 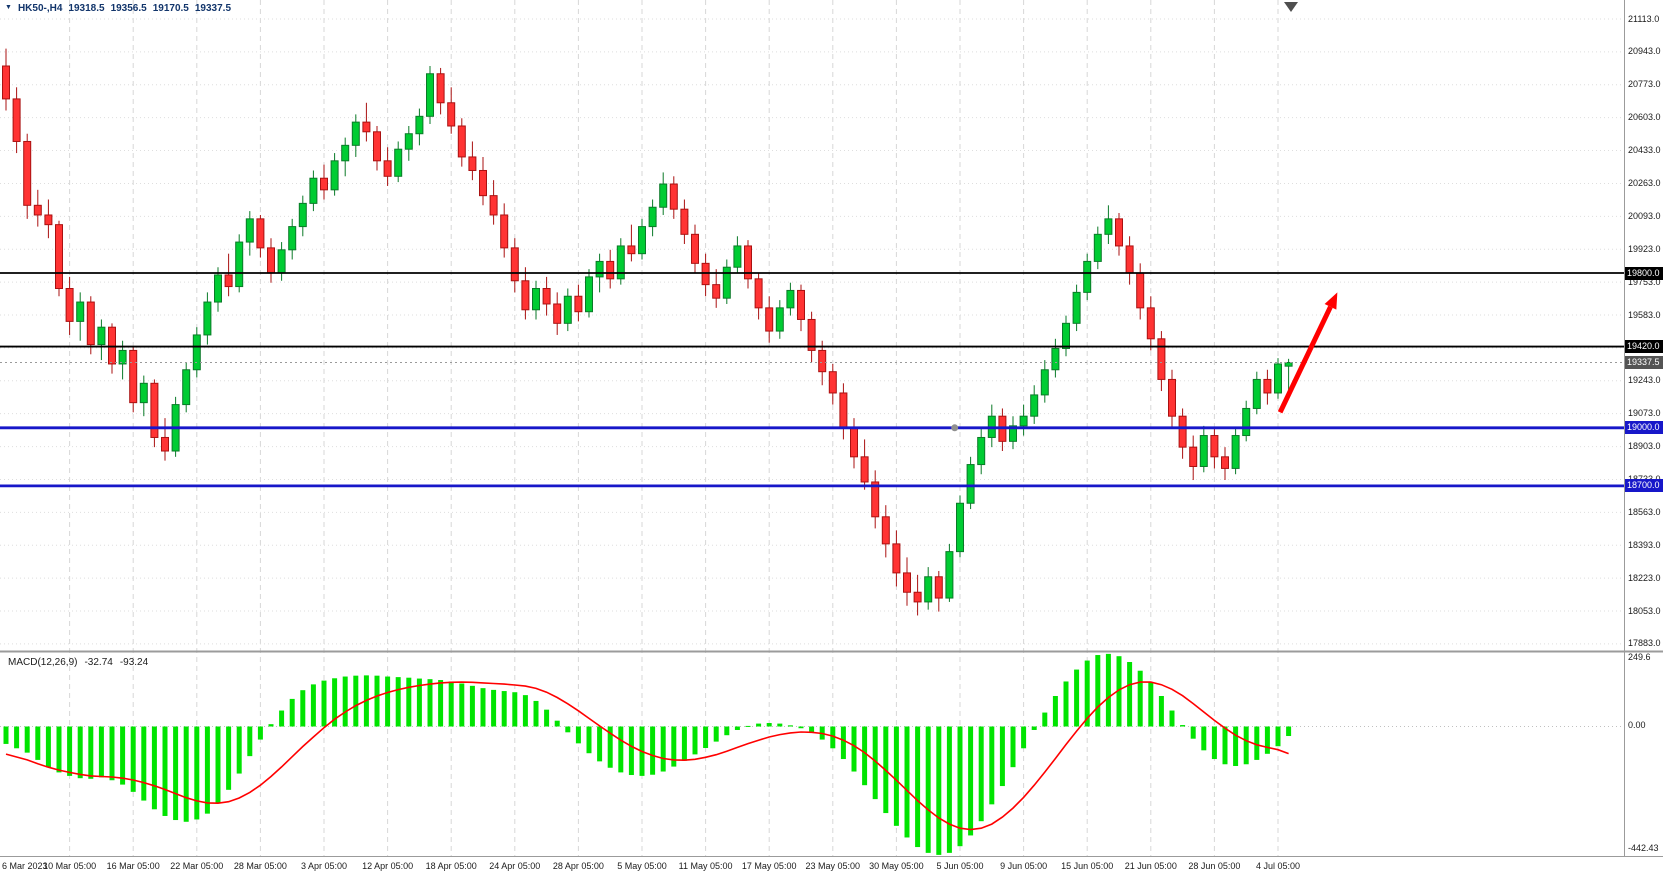 I want to click on macd-scale-zero: 0.00, so click(x=1637, y=725).